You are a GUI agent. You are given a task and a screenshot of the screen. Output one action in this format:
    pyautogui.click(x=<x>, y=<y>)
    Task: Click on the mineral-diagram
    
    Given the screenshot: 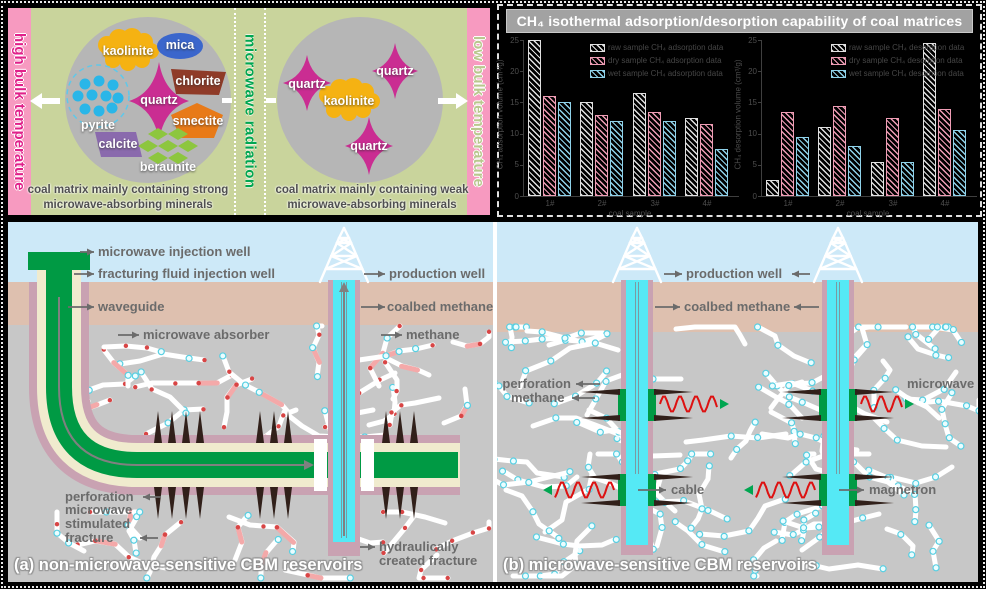 What is the action you would take?
    pyautogui.click(x=249, y=100)
    